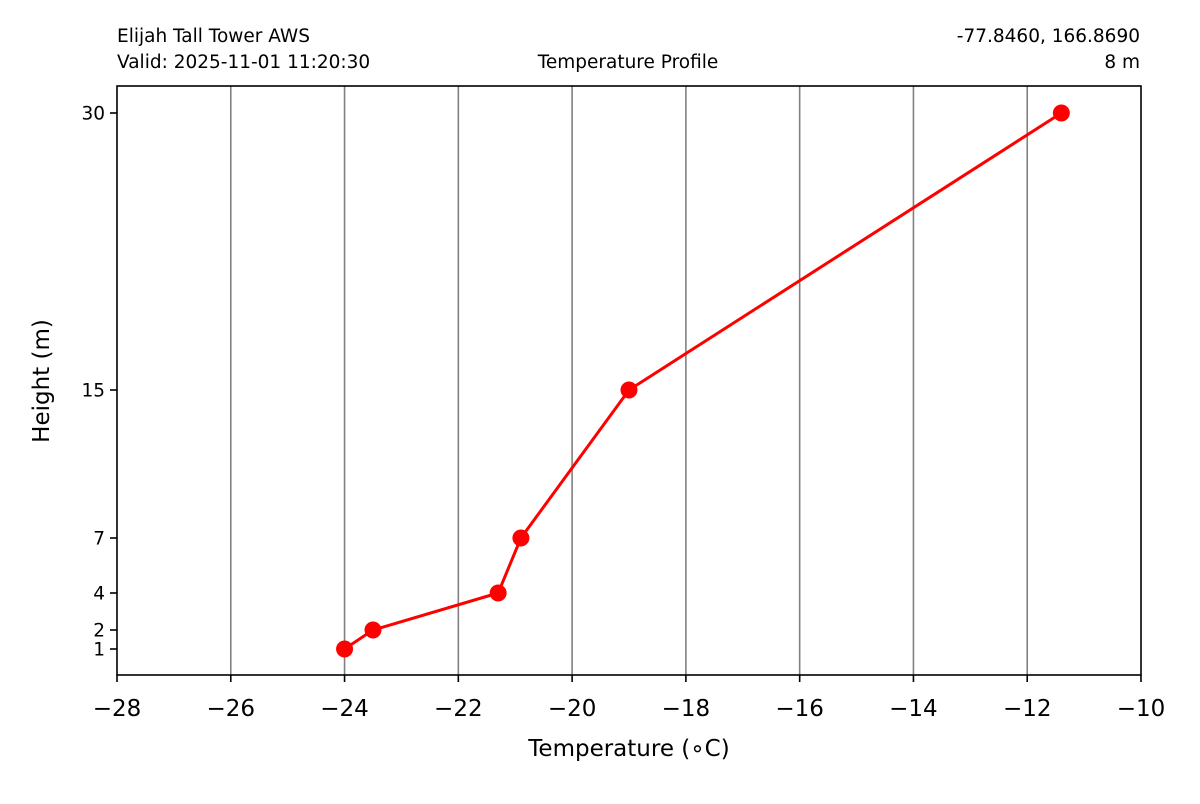 This screenshot has width=1200, height=804. Describe the element at coordinates (458, 709) in the screenshot. I see `x-tick-label: −22` at that location.